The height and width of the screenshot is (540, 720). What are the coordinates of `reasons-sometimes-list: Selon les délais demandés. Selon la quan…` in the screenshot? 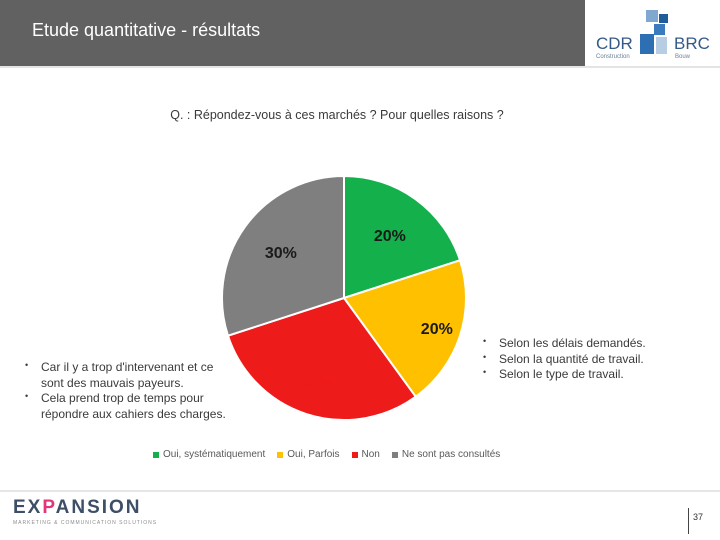 It's located at (588, 359).